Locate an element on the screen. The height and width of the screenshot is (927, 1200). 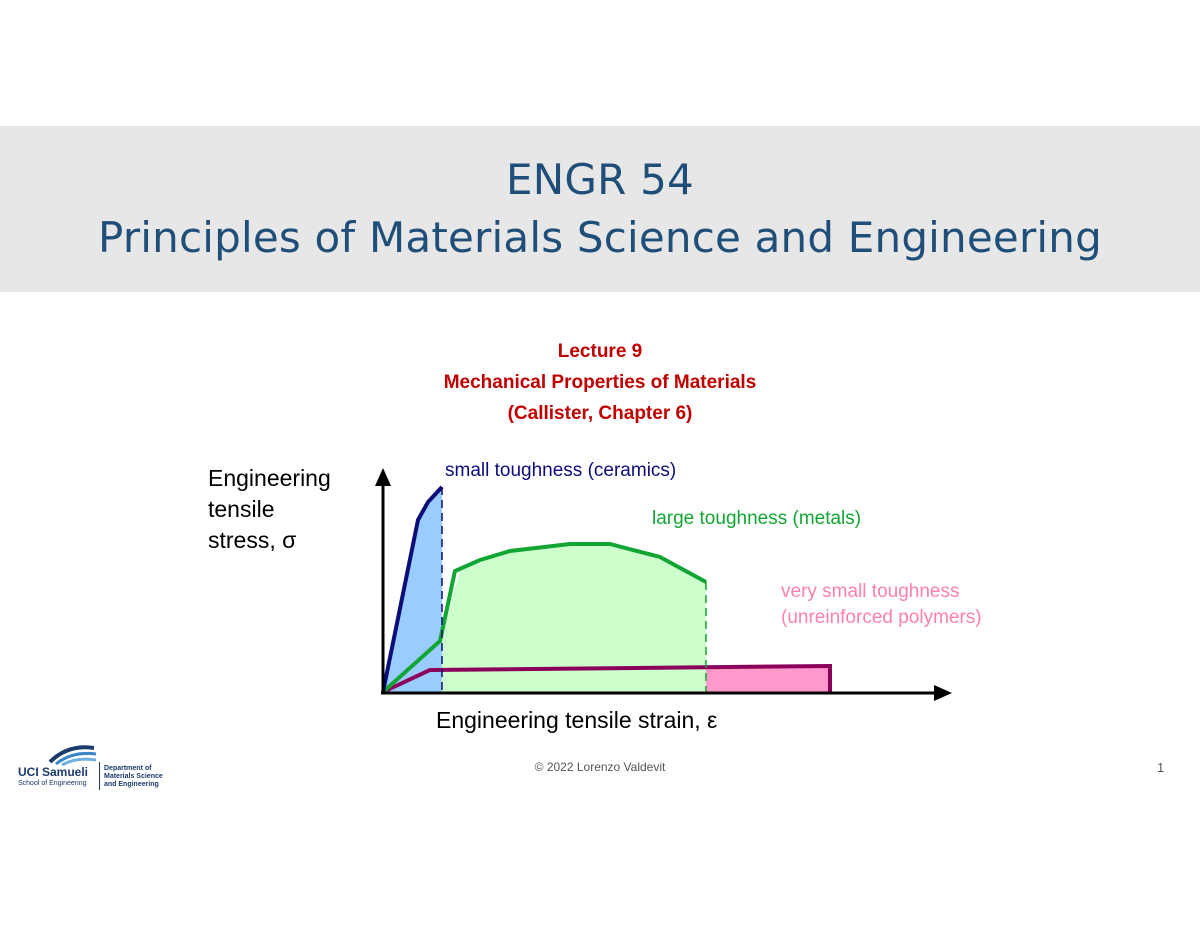
y-axis-label-1: Engineering is located at coordinates (269, 478).